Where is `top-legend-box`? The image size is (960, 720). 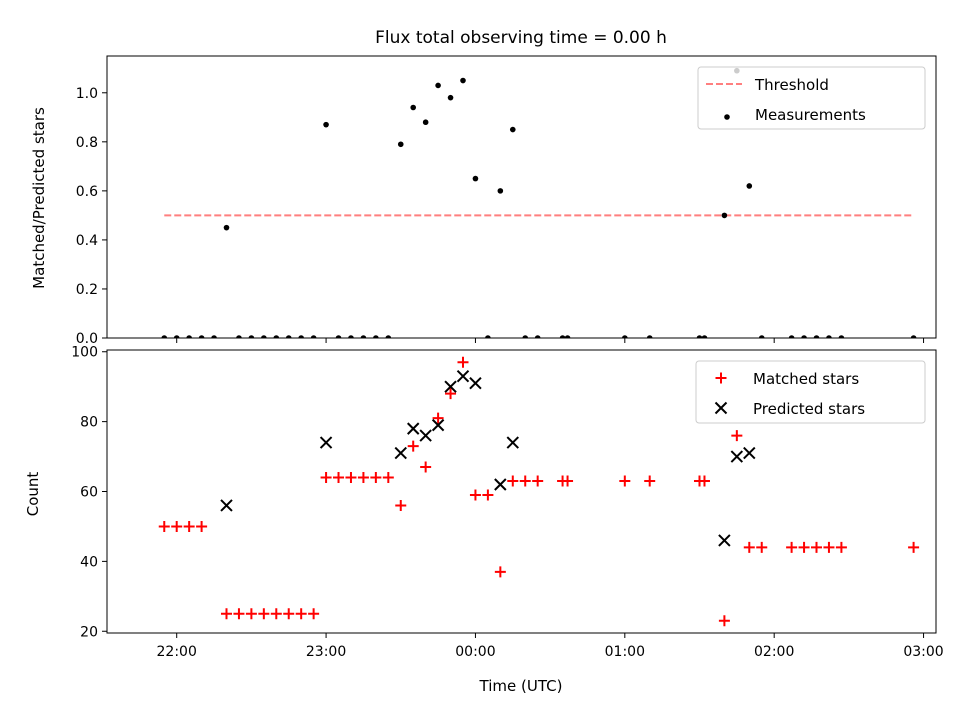 top-legend-box is located at coordinates (811, 98).